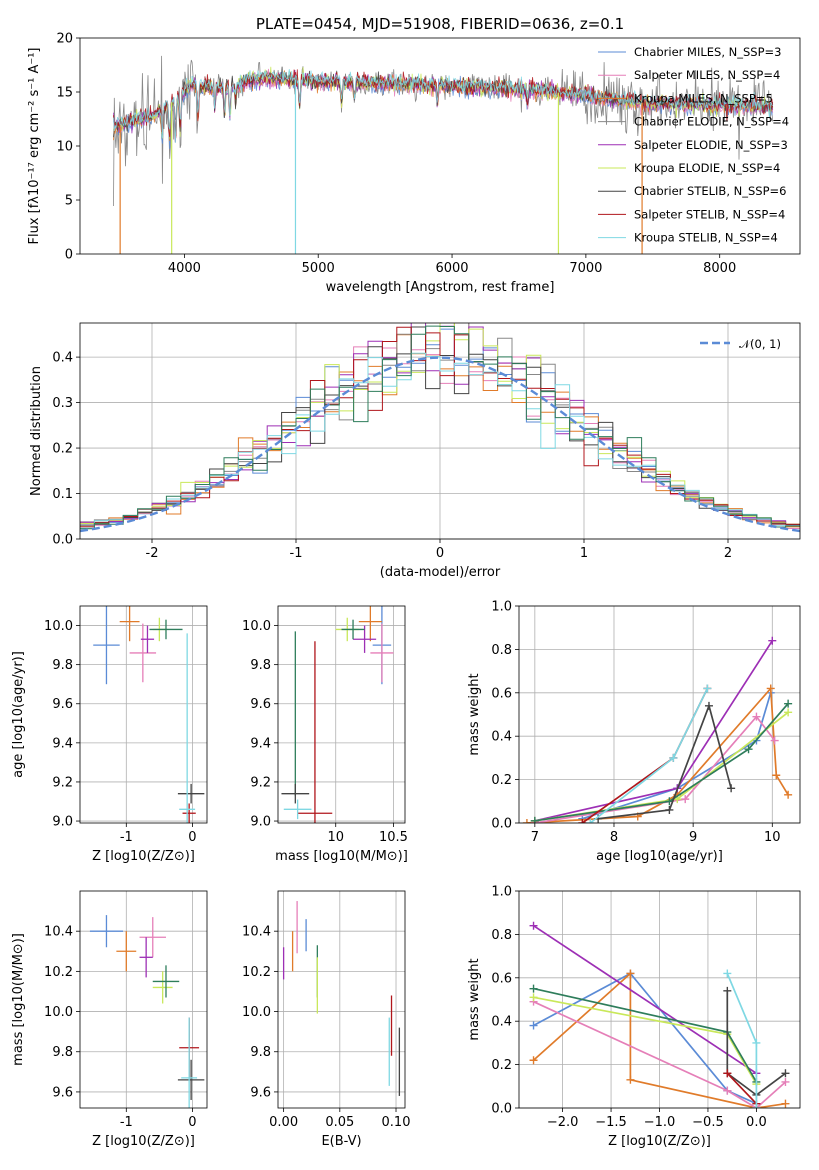 This screenshot has height=1170, width=819. I want to click on x-tick-label: 0.00, so click(283, 1122).